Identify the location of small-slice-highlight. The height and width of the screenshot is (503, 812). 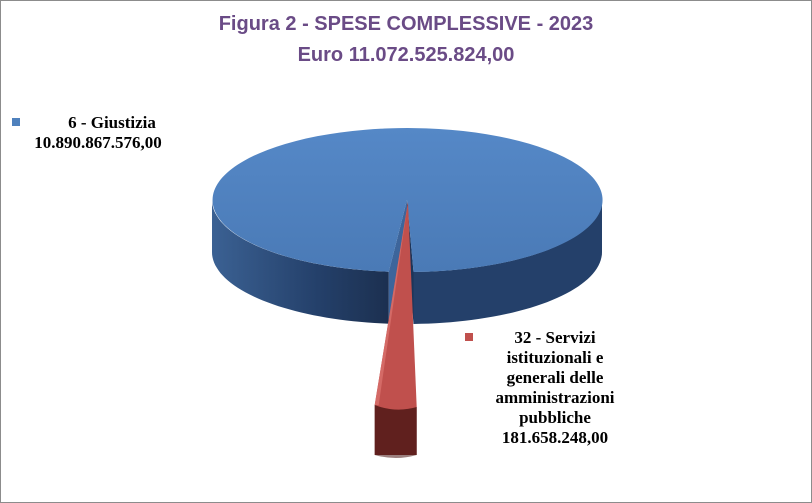
(391, 303).